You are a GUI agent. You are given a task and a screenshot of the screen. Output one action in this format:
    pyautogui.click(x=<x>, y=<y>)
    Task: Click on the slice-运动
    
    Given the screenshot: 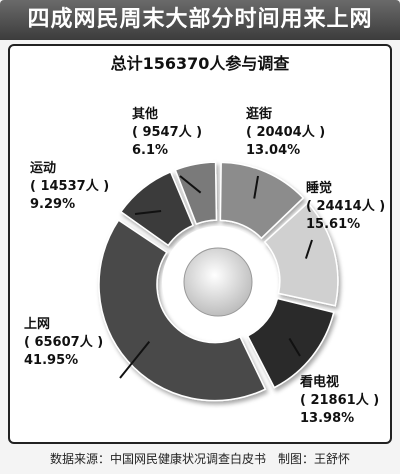 What is the action you would take?
    pyautogui.click(x=157, y=208)
    